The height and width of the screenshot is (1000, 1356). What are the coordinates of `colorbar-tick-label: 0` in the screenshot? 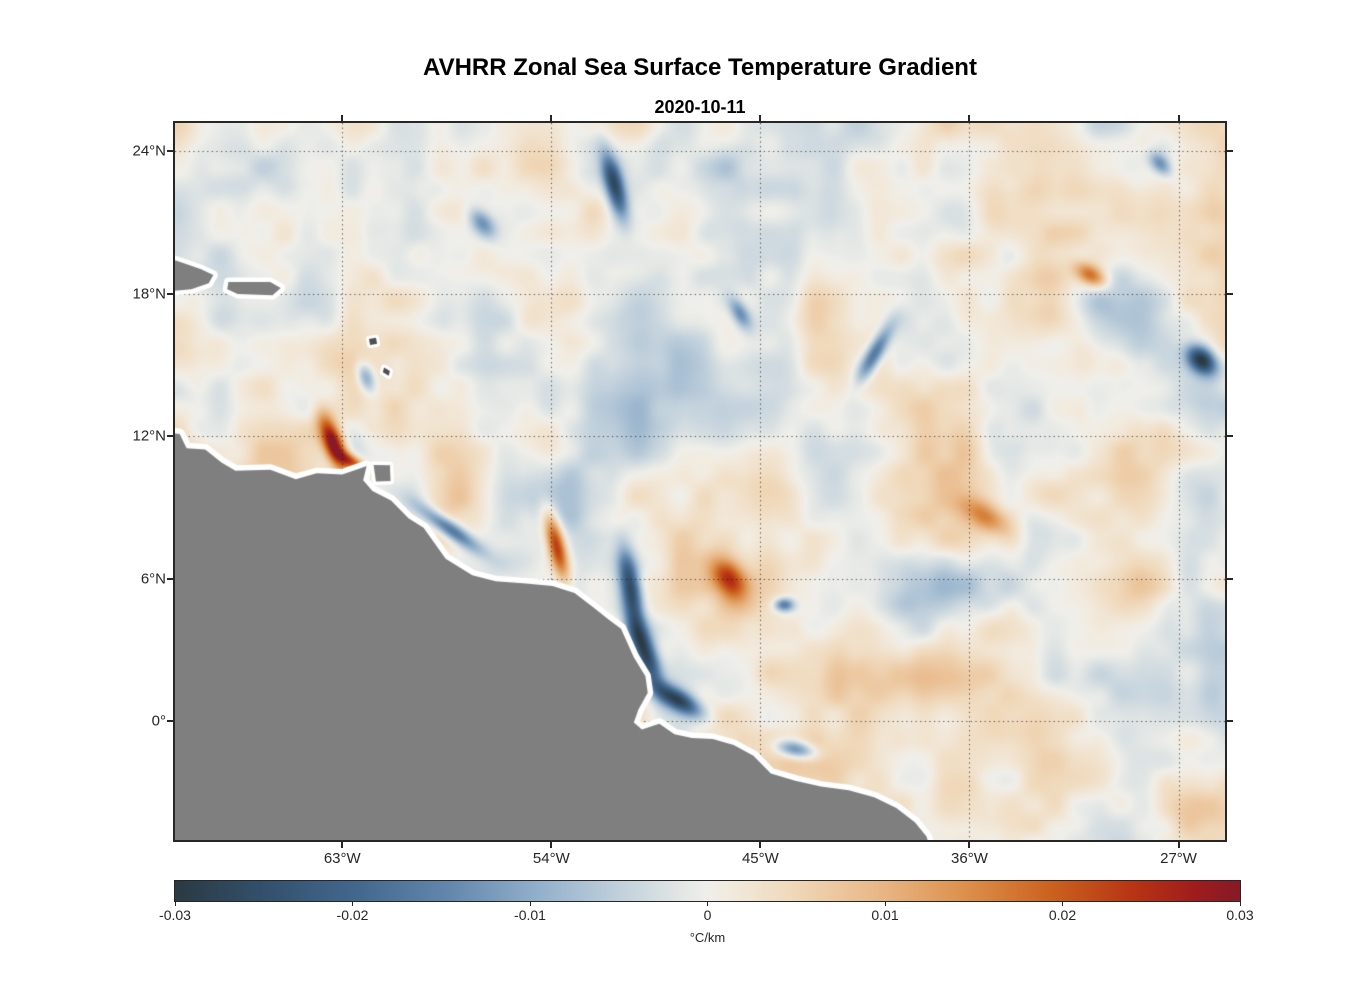 It's located at (707, 915).